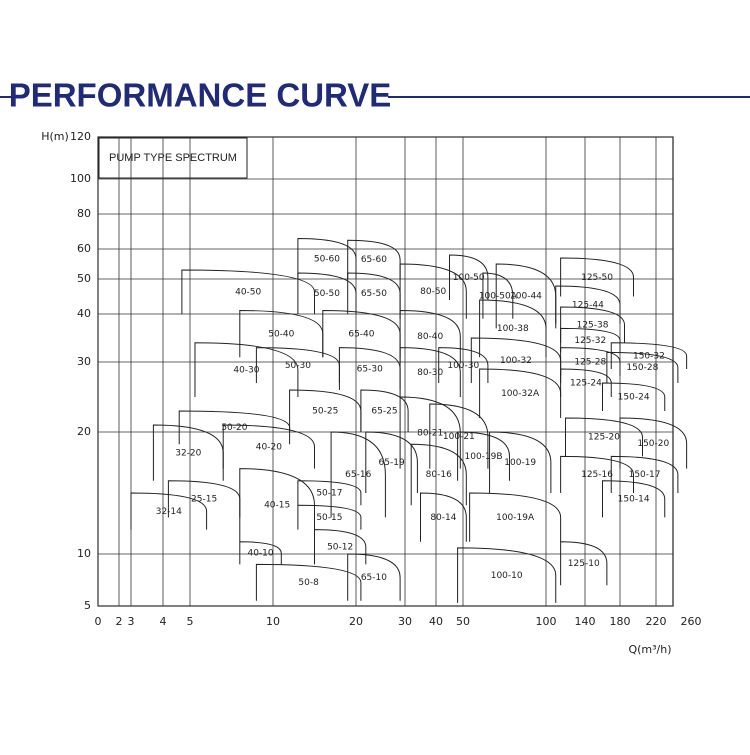  Describe the element at coordinates (119, 621) in the screenshot. I see `x-tick-label: 2` at that location.